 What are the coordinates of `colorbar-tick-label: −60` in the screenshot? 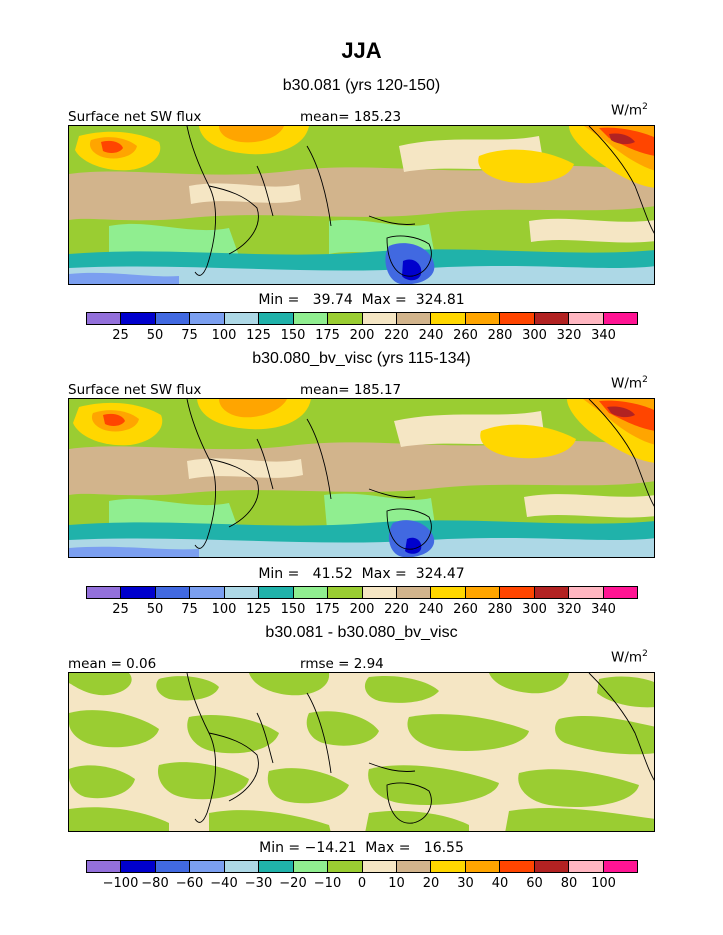 It's located at (189, 883).